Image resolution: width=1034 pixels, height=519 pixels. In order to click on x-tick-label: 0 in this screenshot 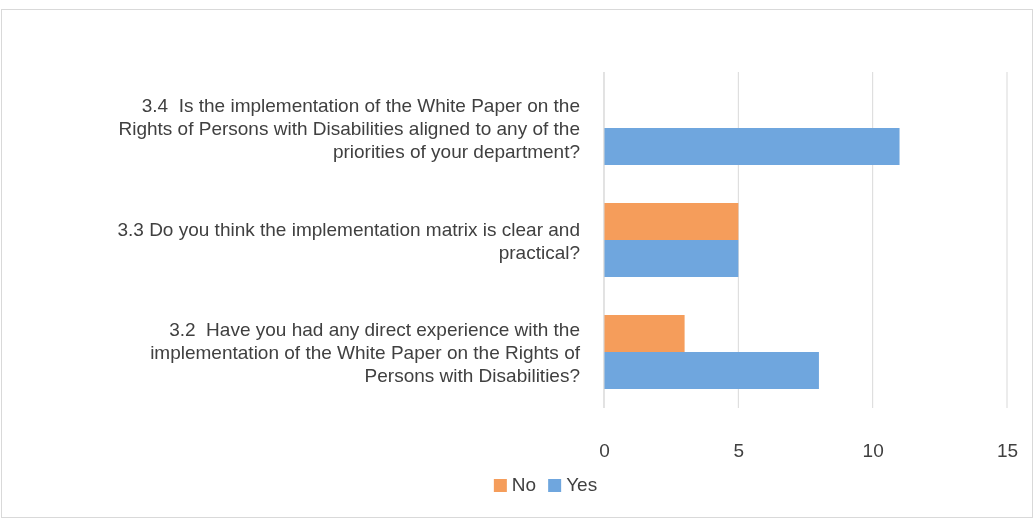, I will do `click(604, 450)`.